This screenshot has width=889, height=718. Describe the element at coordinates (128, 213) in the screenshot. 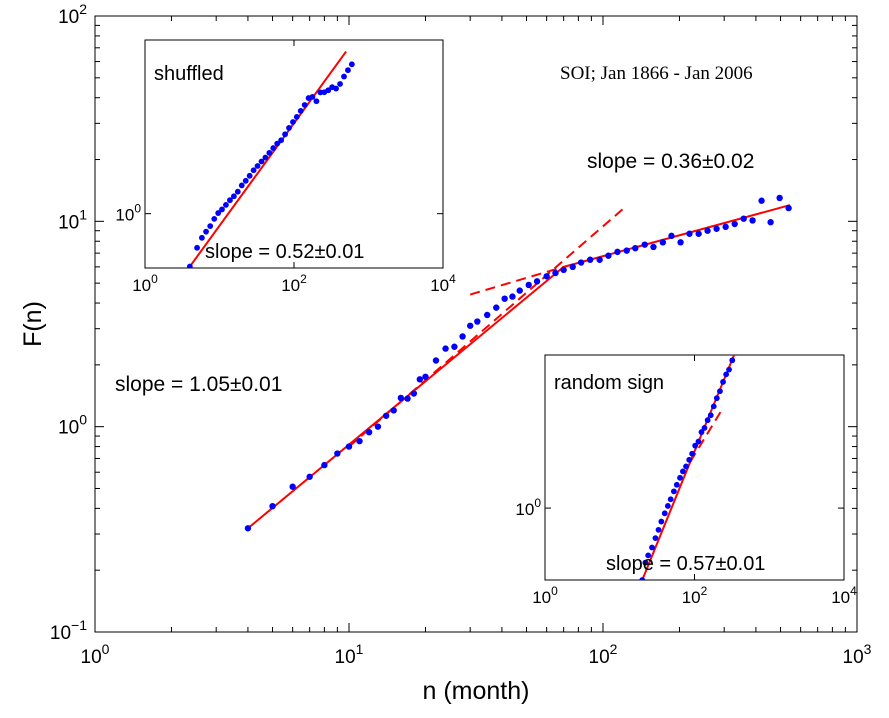

I see `inset-shuffled-y-tick-label: 100` at that location.